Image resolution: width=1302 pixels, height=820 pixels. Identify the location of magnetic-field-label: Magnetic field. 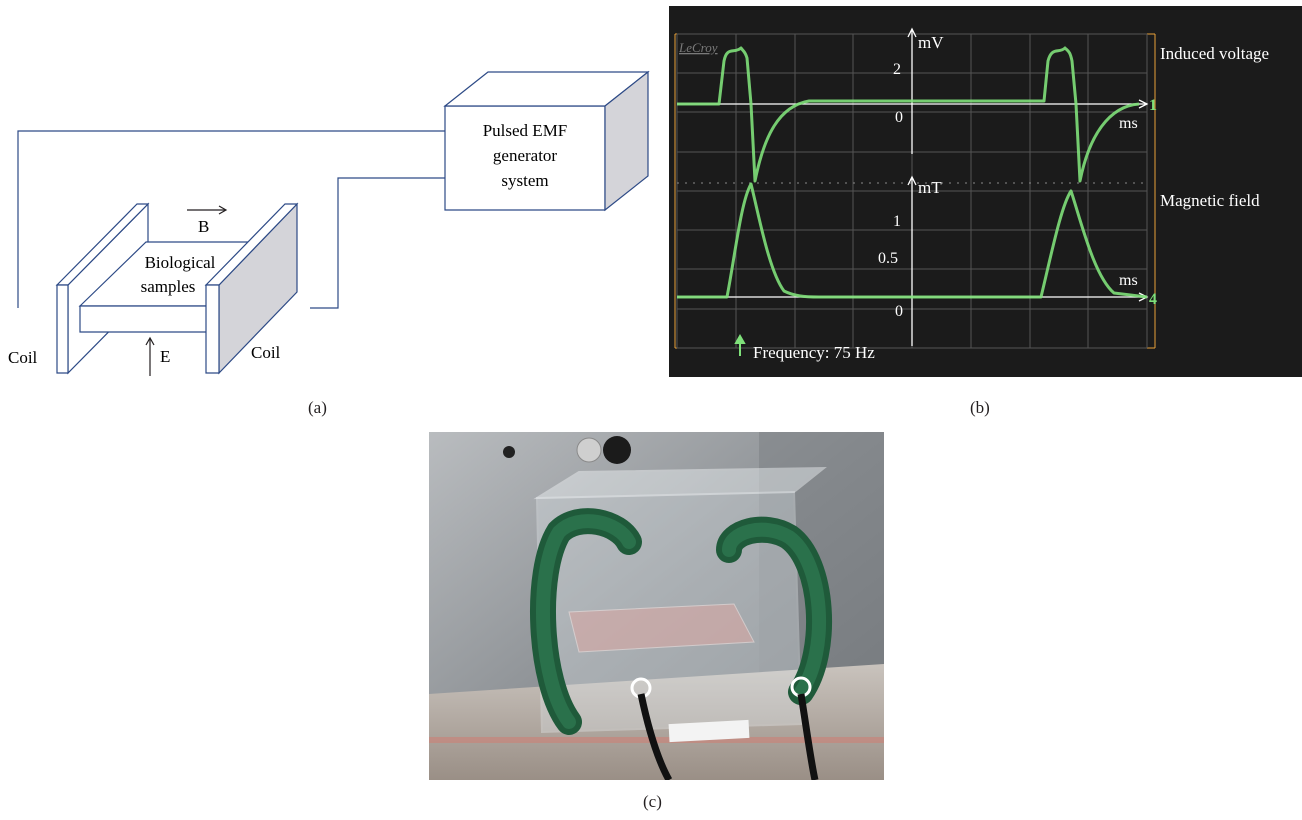
(1210, 200).